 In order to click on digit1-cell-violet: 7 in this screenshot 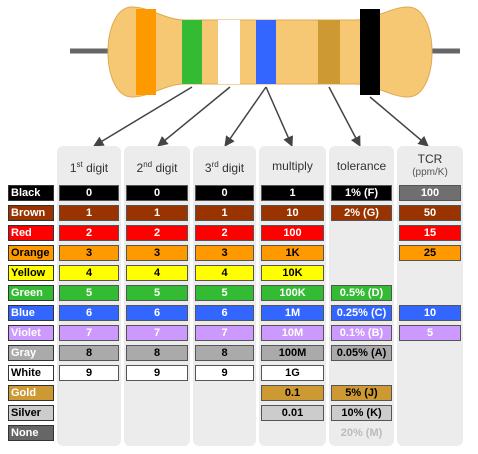, I will do `click(89, 333)`.